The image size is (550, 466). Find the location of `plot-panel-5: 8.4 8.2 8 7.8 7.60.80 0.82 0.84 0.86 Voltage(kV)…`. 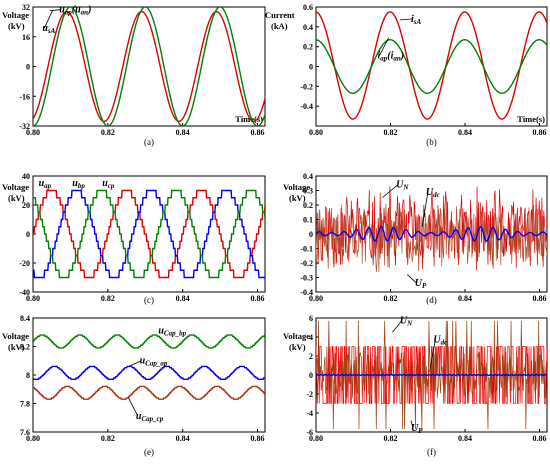

plot-panel-5: 8.4 8.2 8 7.8 7.60.80 0.82 0.84 0.86 Voltage(kV)… is located at coordinates (134, 385).